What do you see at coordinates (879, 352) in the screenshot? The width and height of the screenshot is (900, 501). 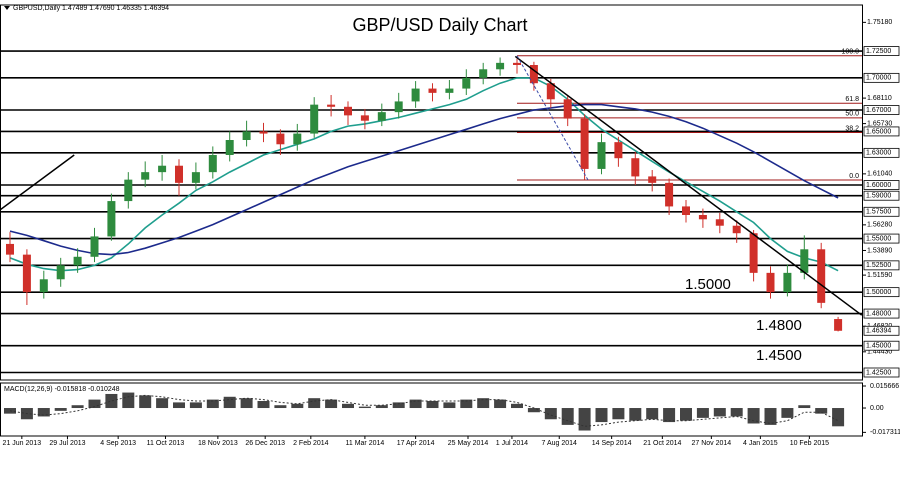 I see `y-tick-label: 1.44430` at bounding box center [879, 352].